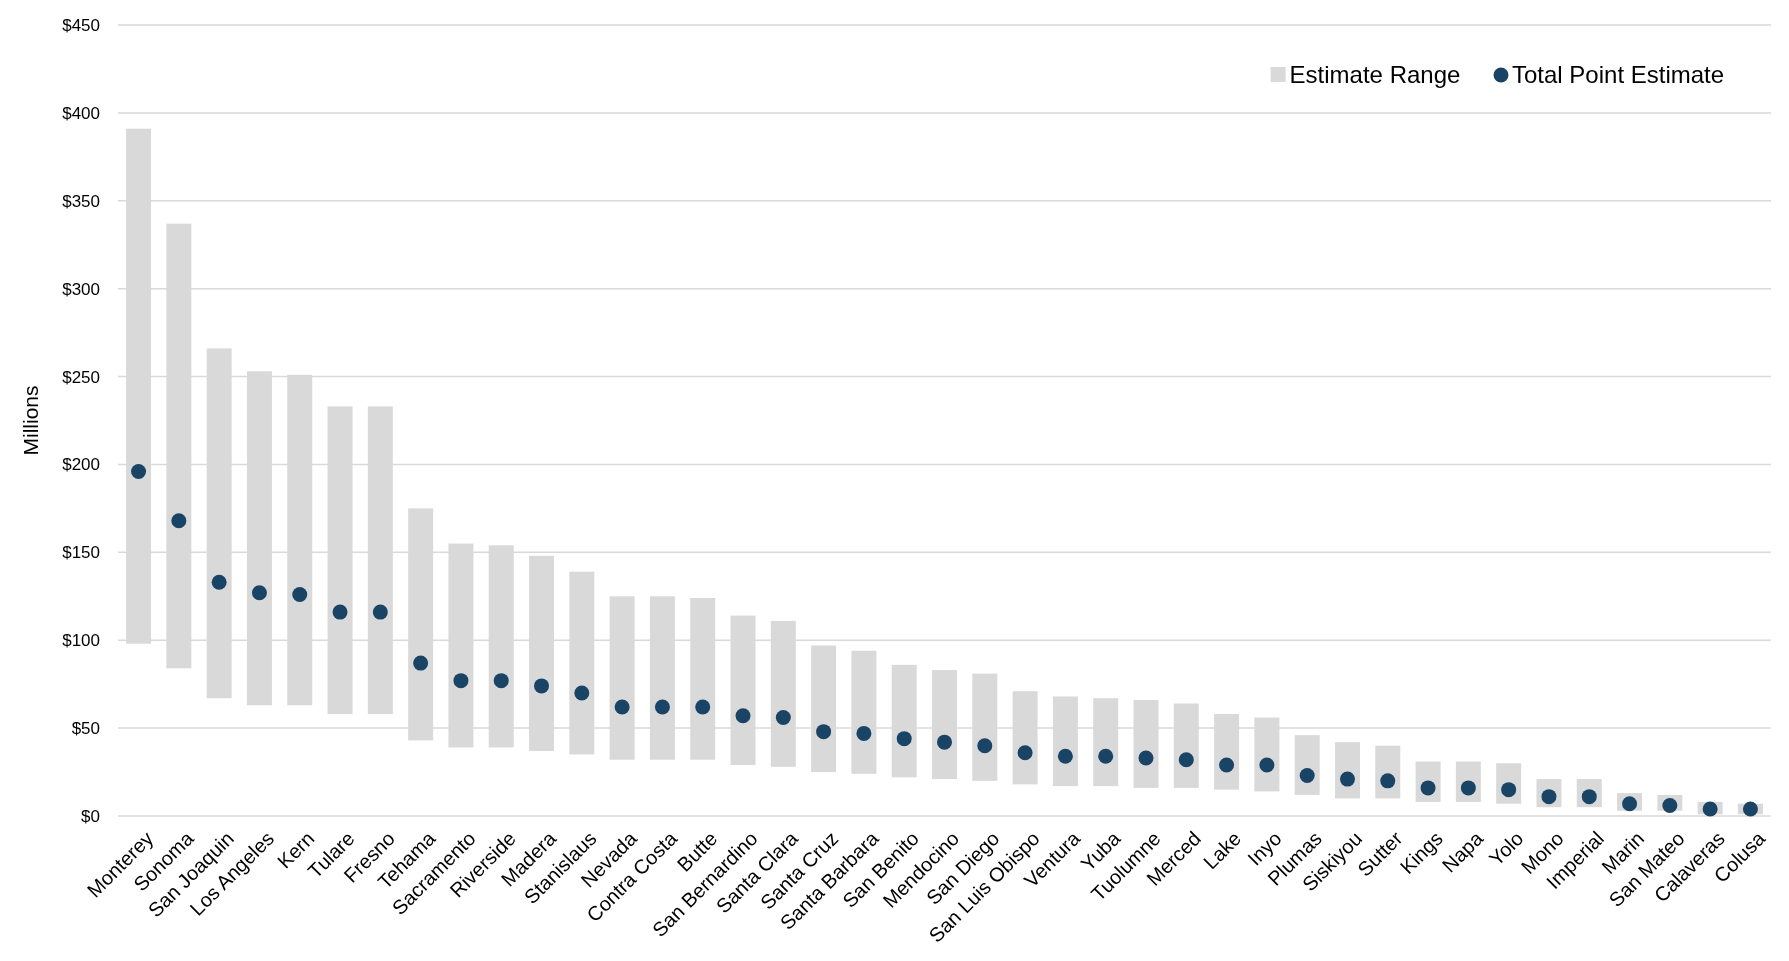 Image resolution: width=1789 pixels, height=961 pixels. What do you see at coordinates (1618, 75) in the screenshot?
I see `legend-label: Total Point Estimate` at bounding box center [1618, 75].